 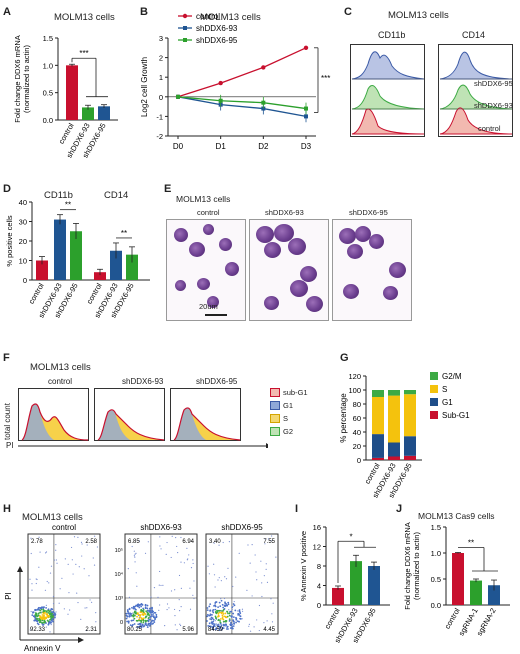 I want to click on significance-label: **, so click(x=471, y=542).